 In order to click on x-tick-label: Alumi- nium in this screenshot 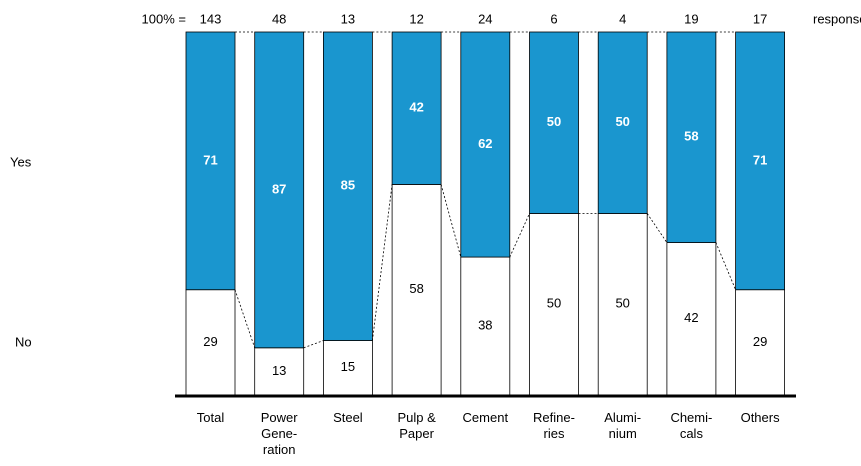, I will do `click(623, 425)`.